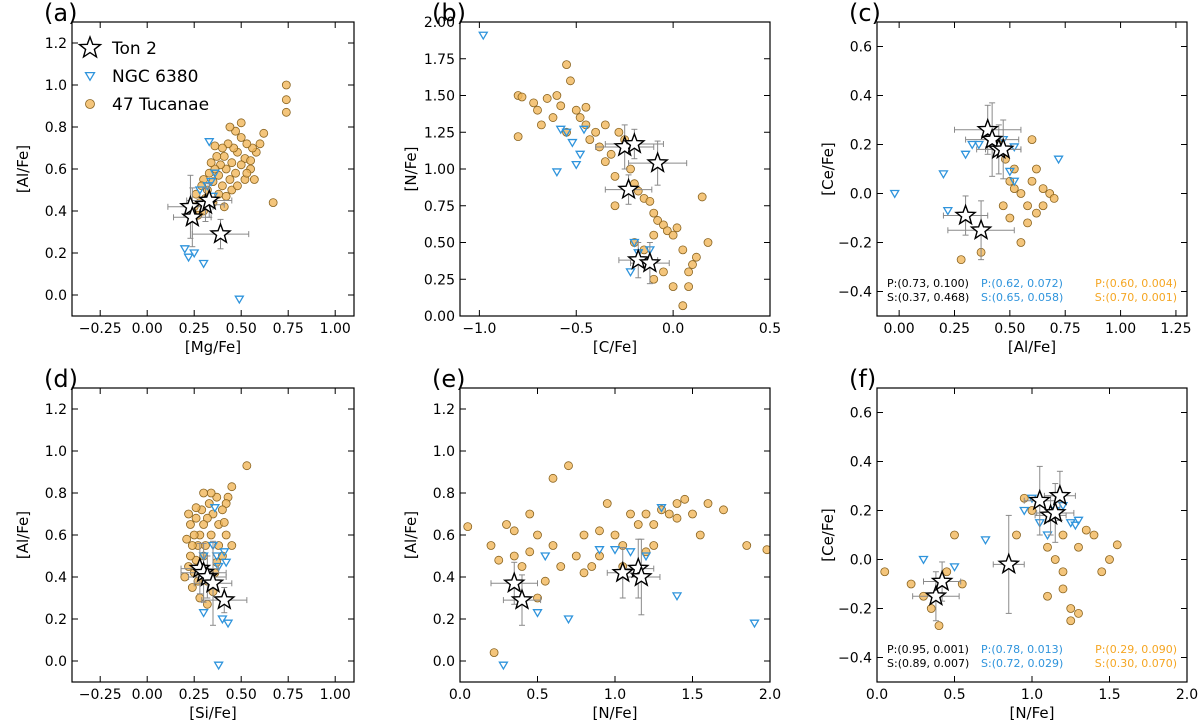 Image resolution: width=1200 pixels, height=722 pixels. What do you see at coordinates (90, 46) in the screenshot?
I see `star-icon` at bounding box center [90, 46].